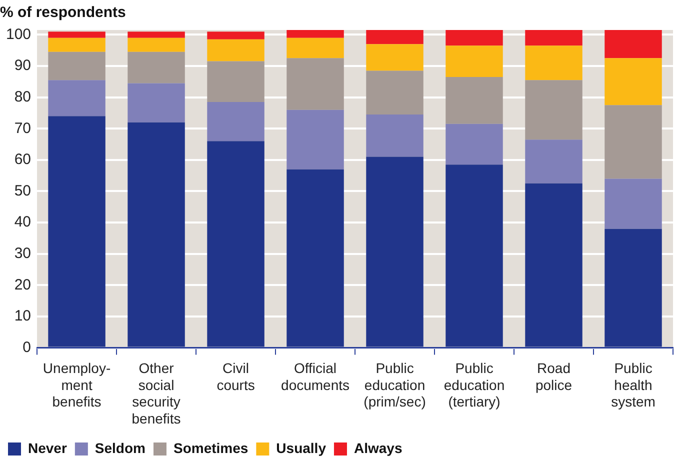 The image size is (677, 466). I want to click on x-tick-label: Road police, so click(553, 376).